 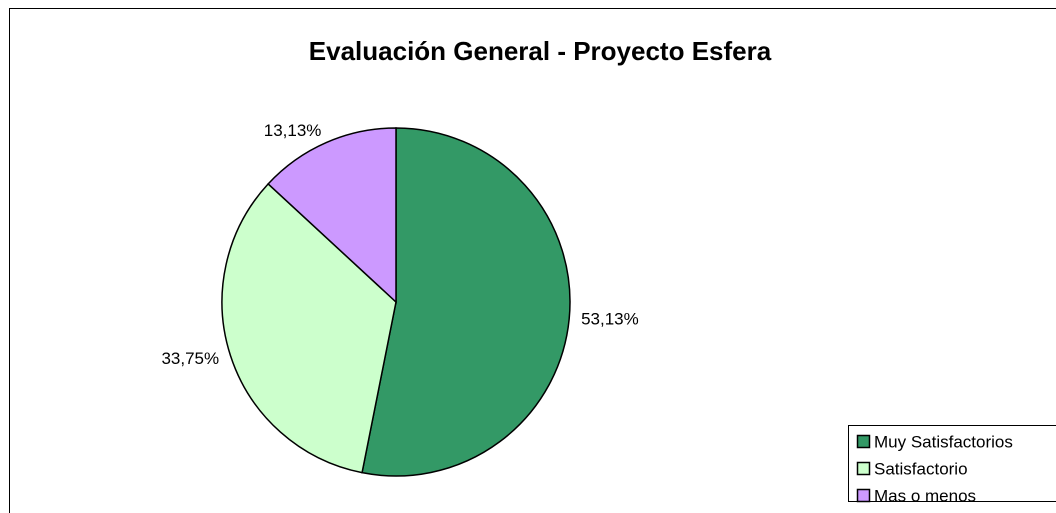 I want to click on data-label: 13,13%, so click(x=293, y=130).